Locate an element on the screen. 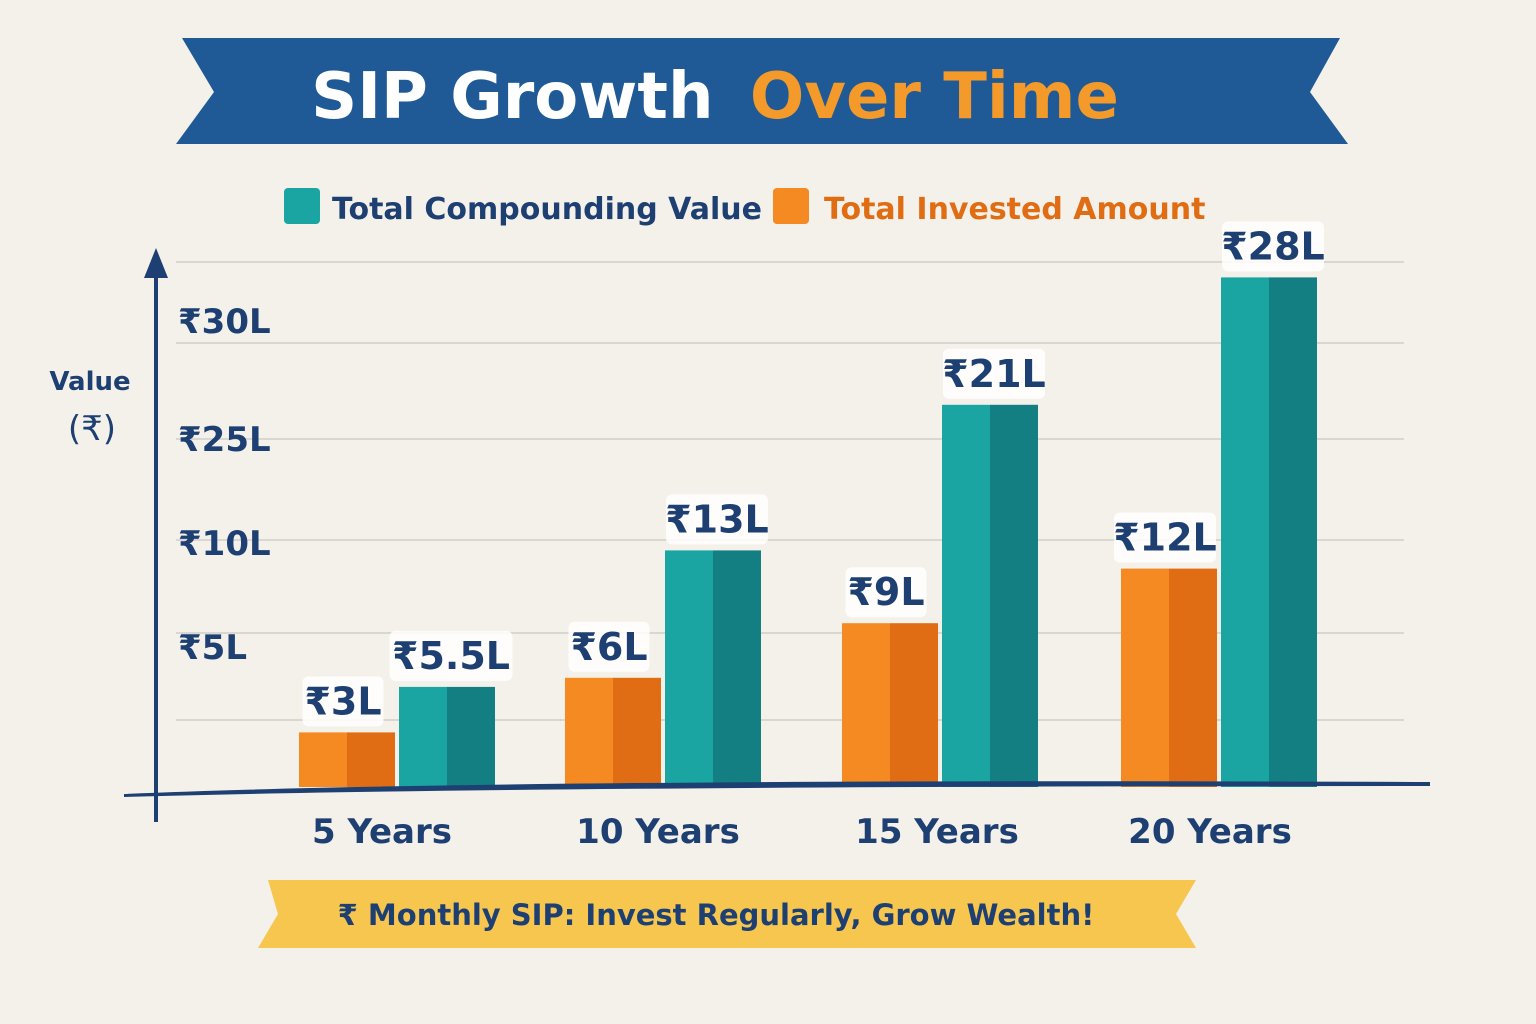  chart-title-part2: Over Time is located at coordinates (934, 97).